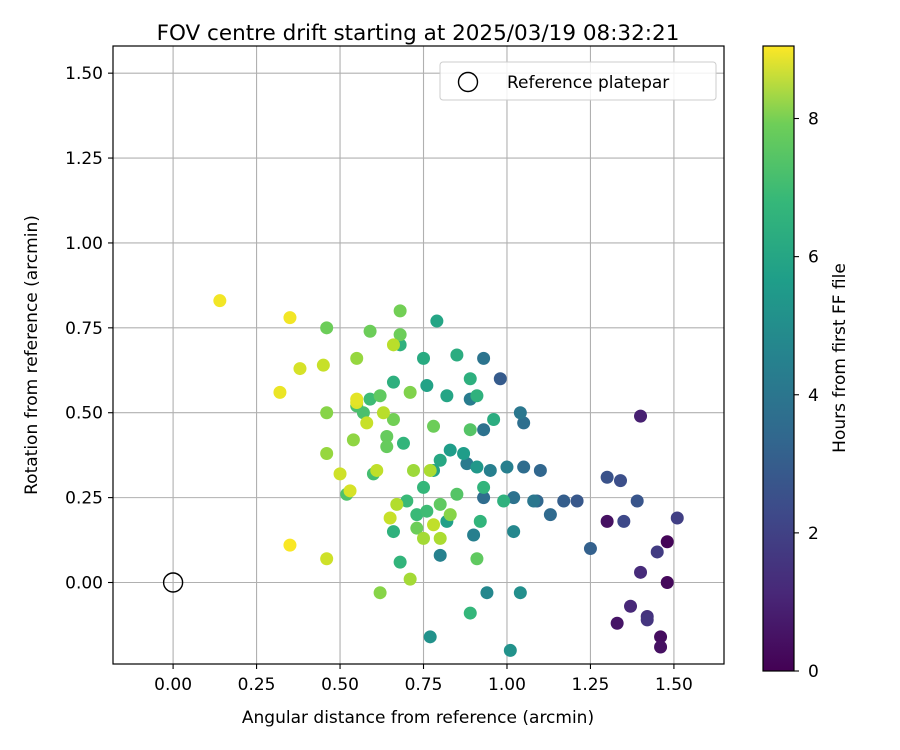 This screenshot has width=900, height=750. I want to click on x-tick-label: 0.00, so click(173, 685).